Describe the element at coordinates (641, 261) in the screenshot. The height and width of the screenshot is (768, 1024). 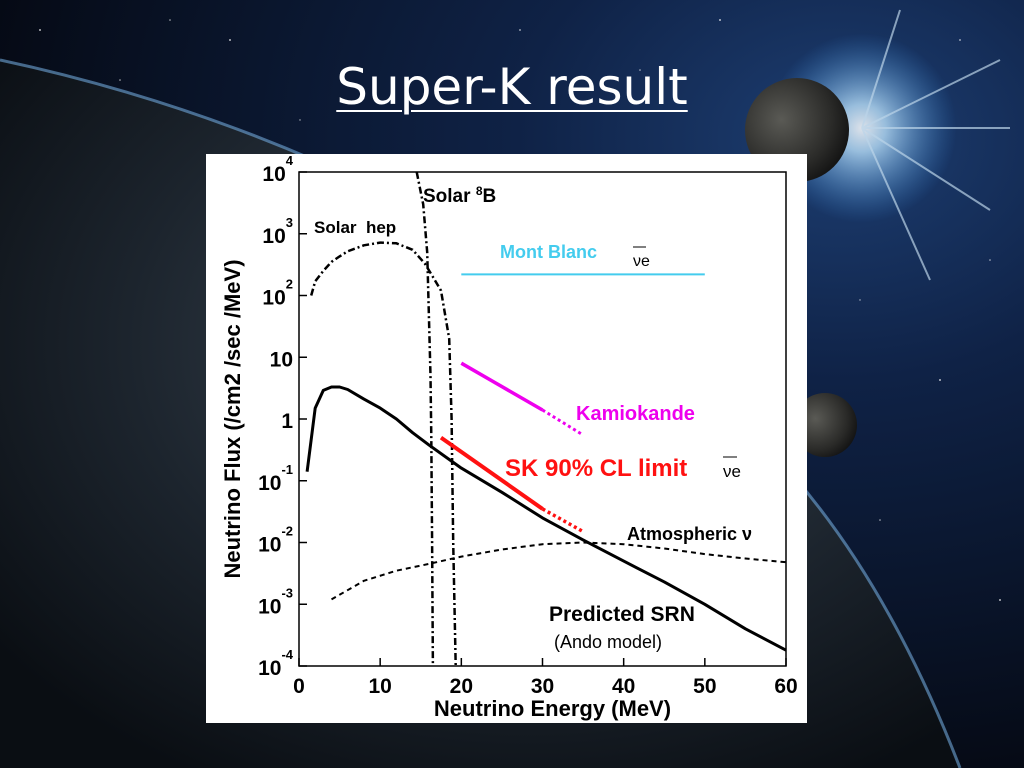
I see `nu-e-mont-blanc: νe` at that location.